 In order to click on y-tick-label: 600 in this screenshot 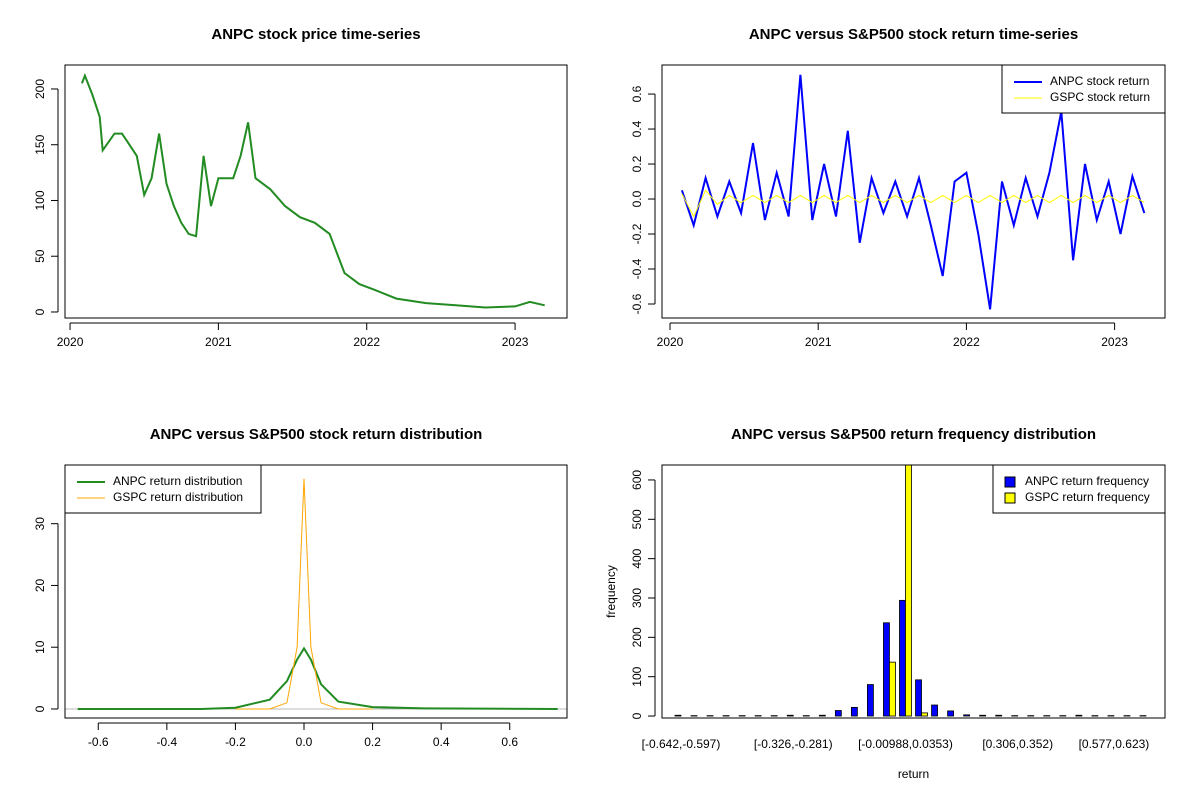, I will do `click(637, 480)`.